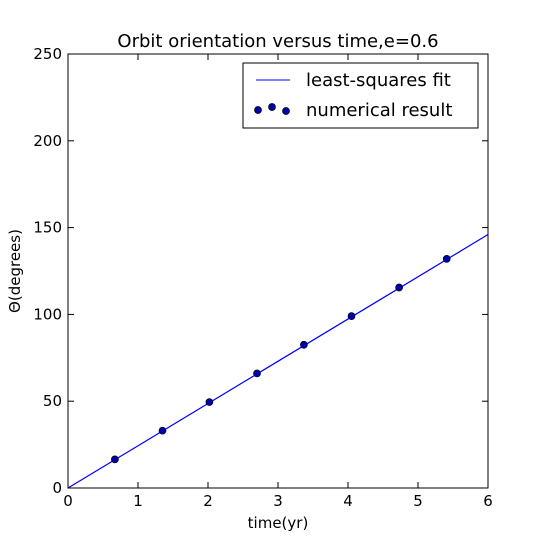  Describe the element at coordinates (379, 110) in the screenshot. I see `legend-label-numerical: numerical result` at that location.